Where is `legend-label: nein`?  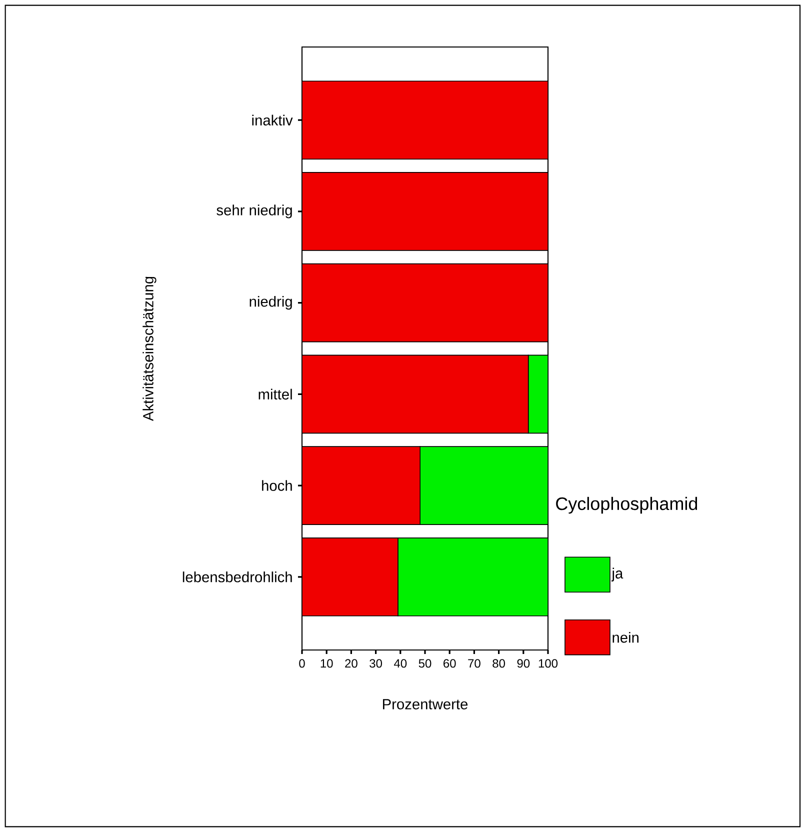 legend-label: nein is located at coordinates (625, 637).